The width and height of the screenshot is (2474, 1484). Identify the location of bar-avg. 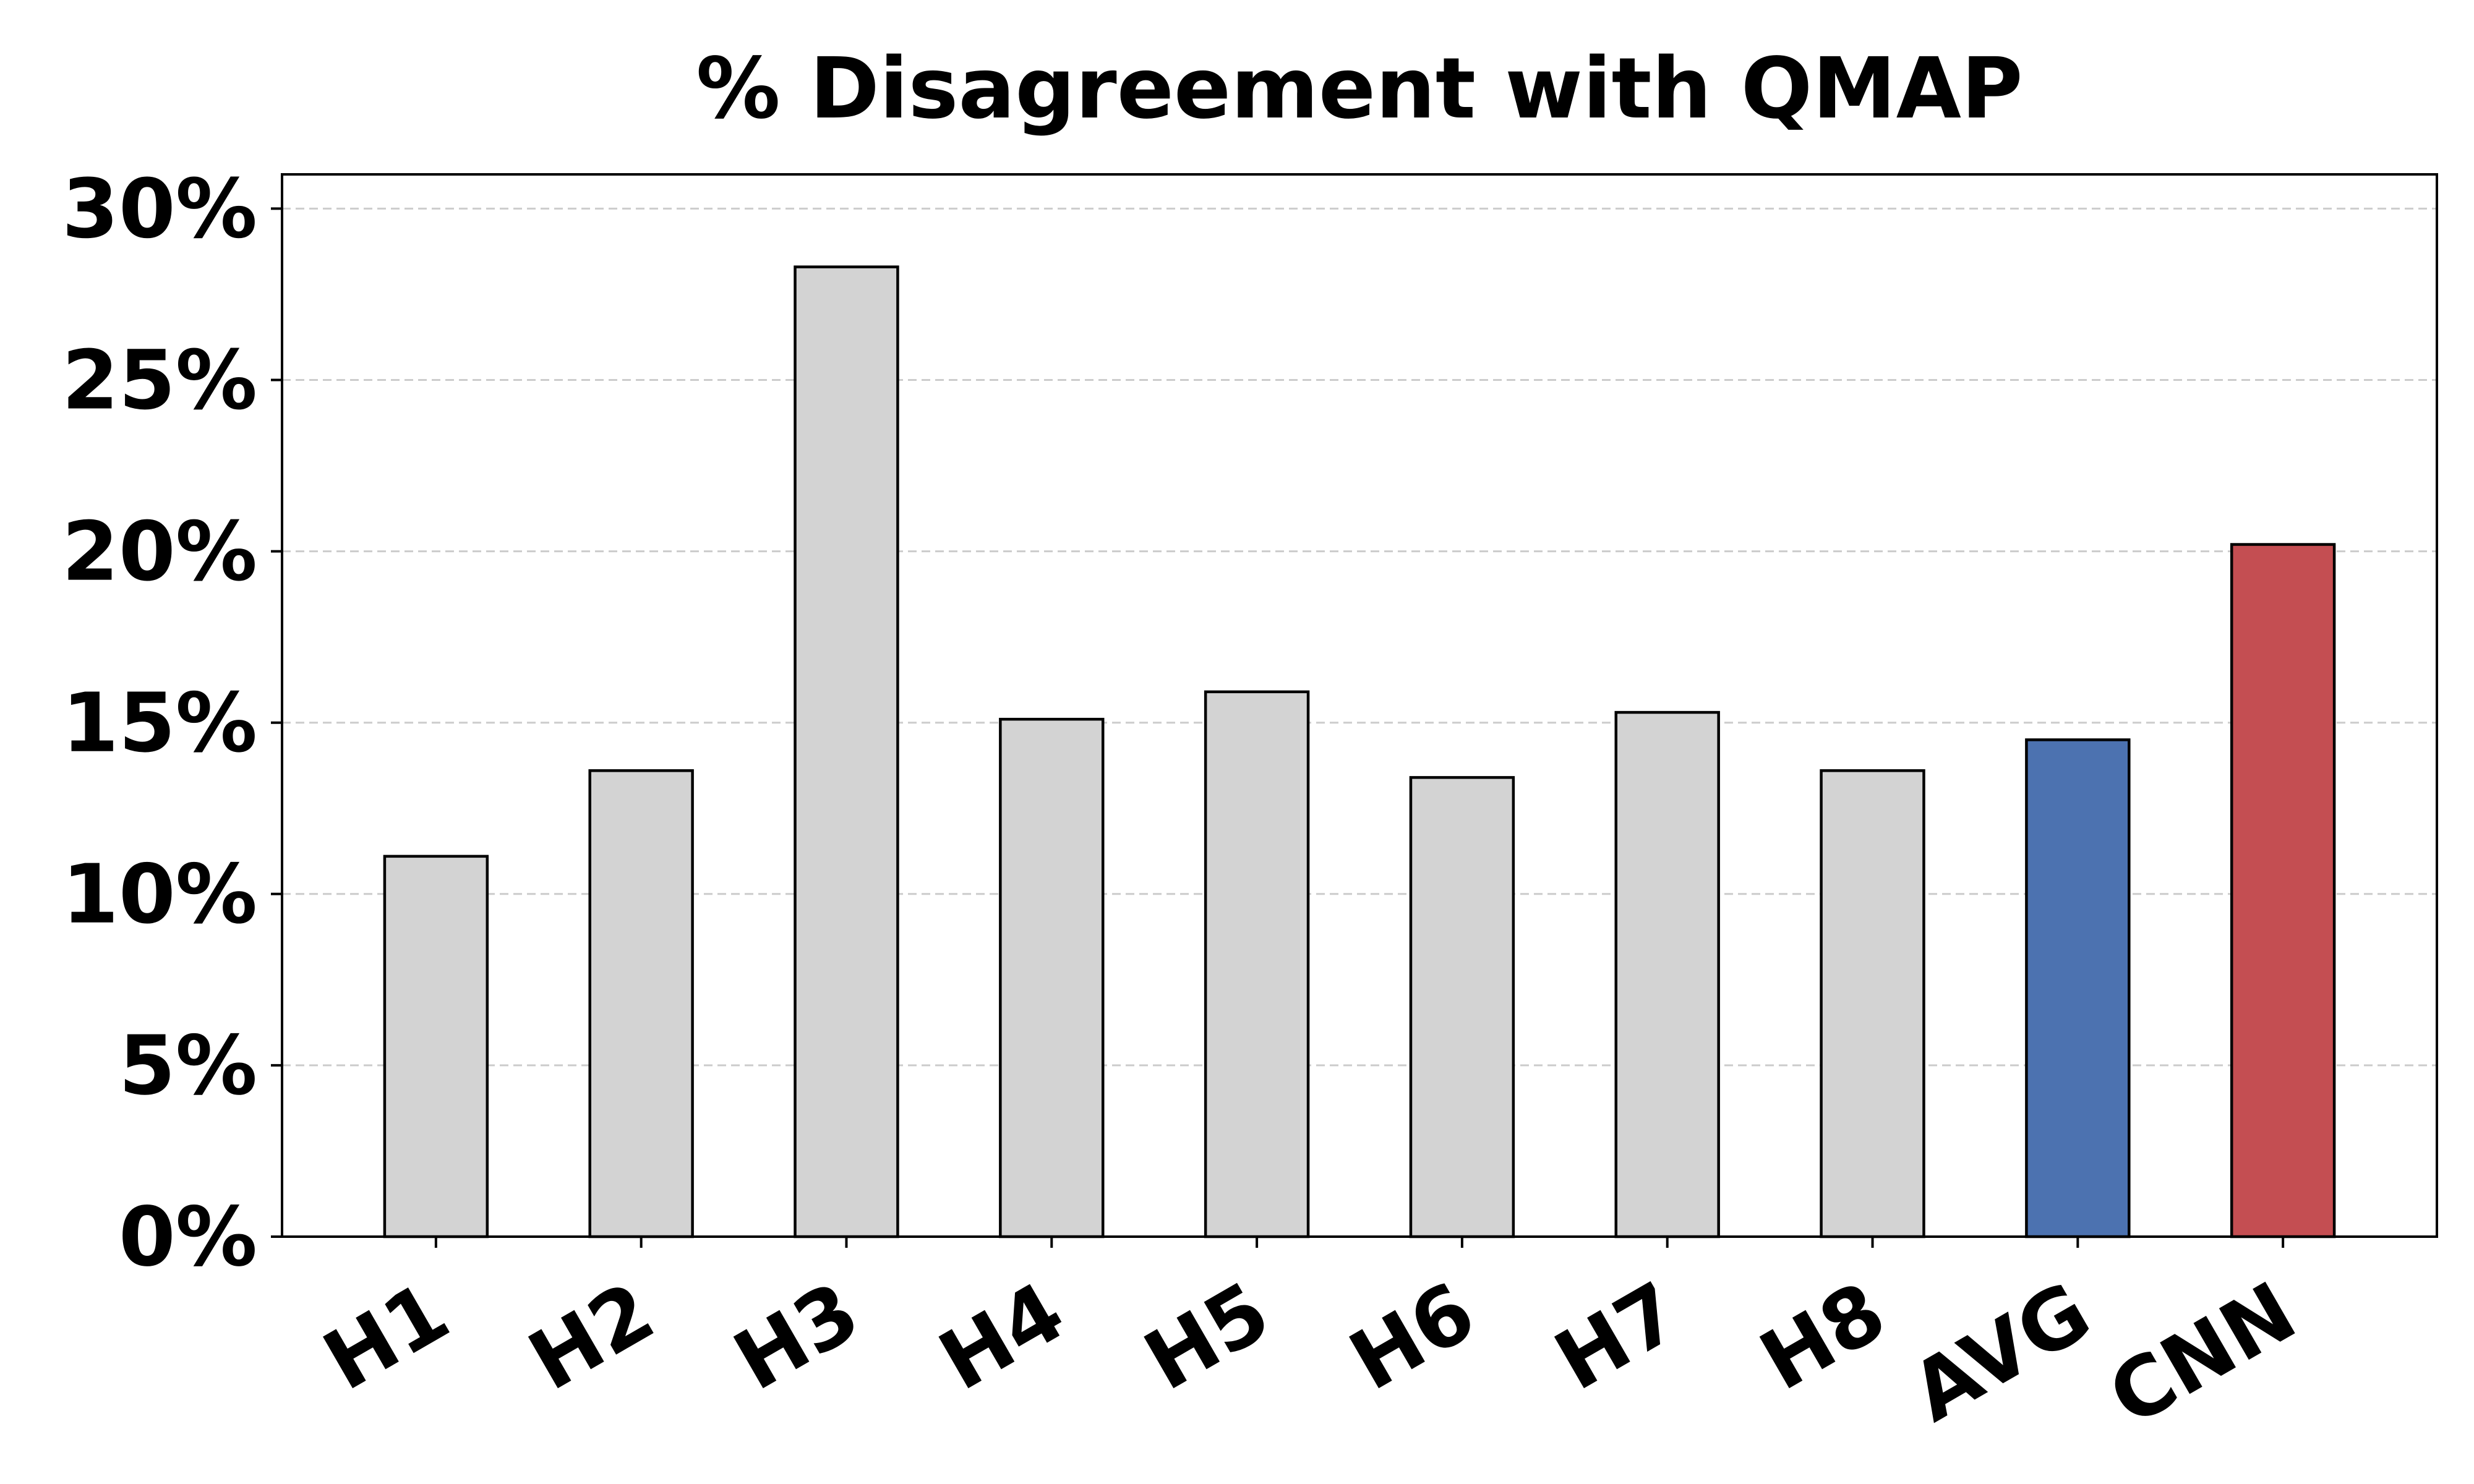
(2078, 988).